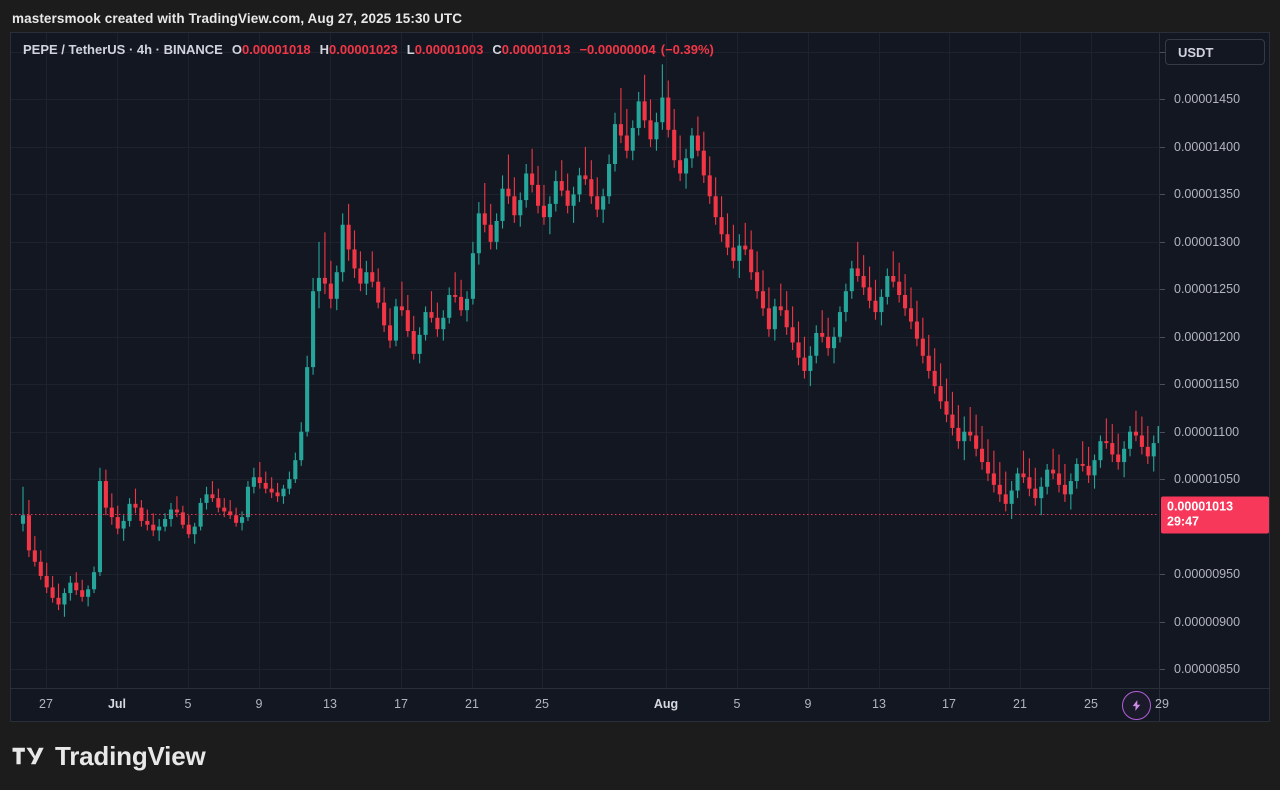 Image resolution: width=1280 pixels, height=790 pixels. Describe the element at coordinates (1207, 621) in the screenshot. I see `price-tick-label: 0.00000900` at that location.